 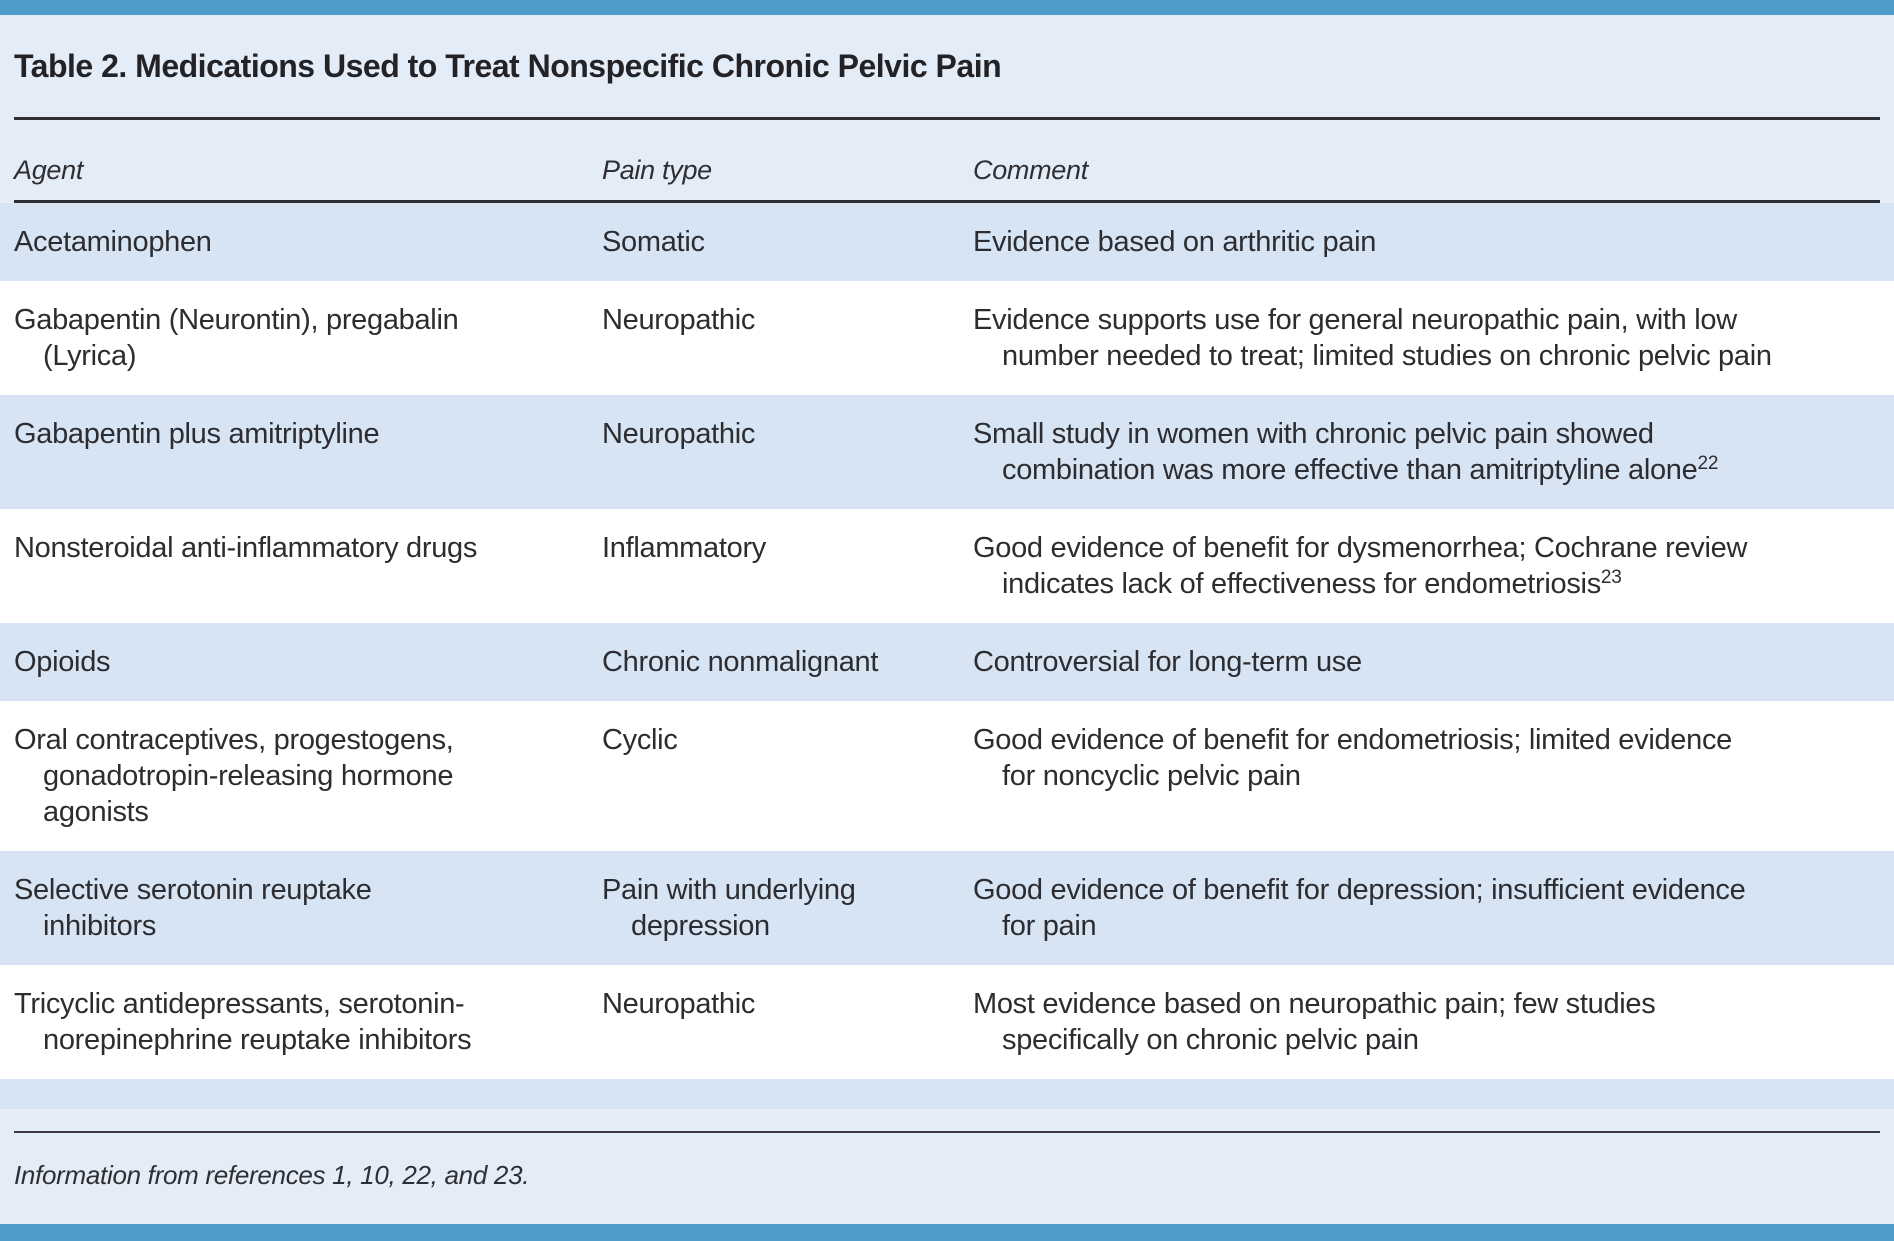 I want to click on cell-line: Pain with underlying, so click(x=729, y=890).